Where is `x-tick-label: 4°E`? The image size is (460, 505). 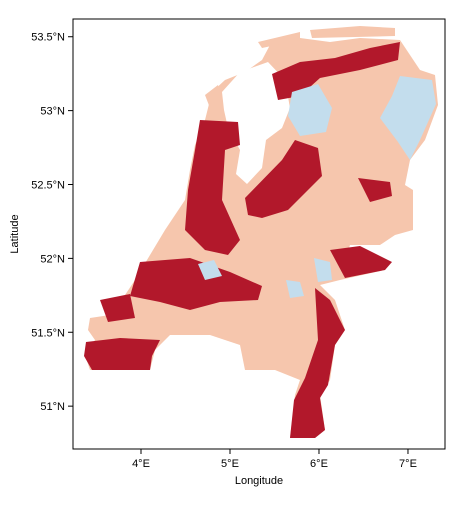 x-tick-label: 4°E is located at coordinates (141, 464).